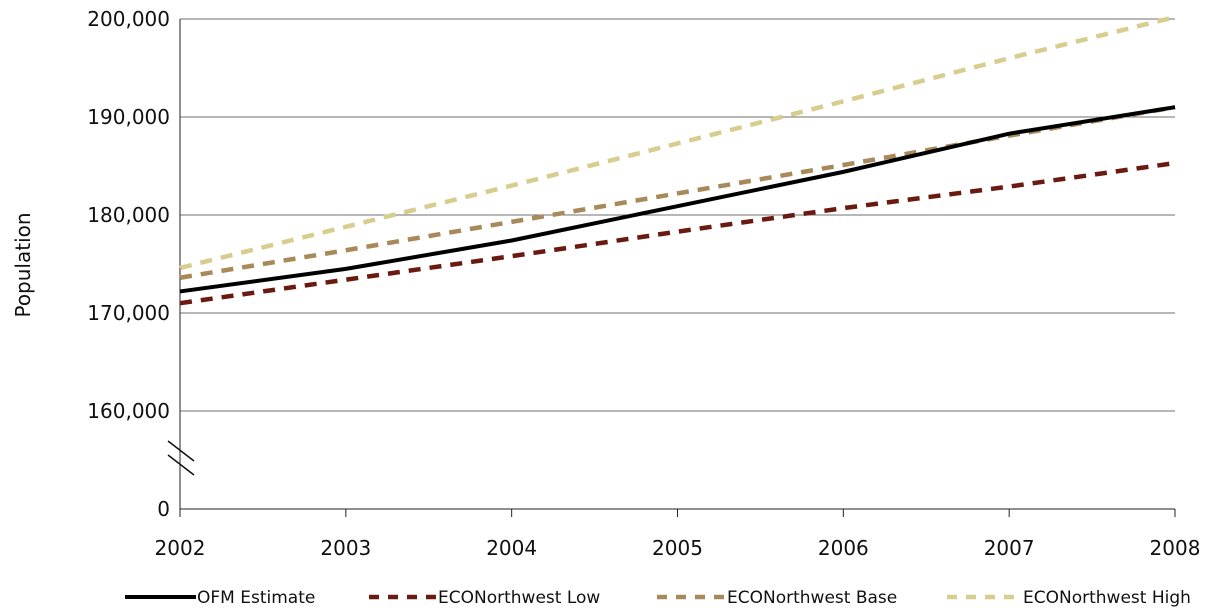 This screenshot has width=1210, height=610. Describe the element at coordinates (519, 598) in the screenshot. I see `legend-label: ECONorthwest Low` at that location.